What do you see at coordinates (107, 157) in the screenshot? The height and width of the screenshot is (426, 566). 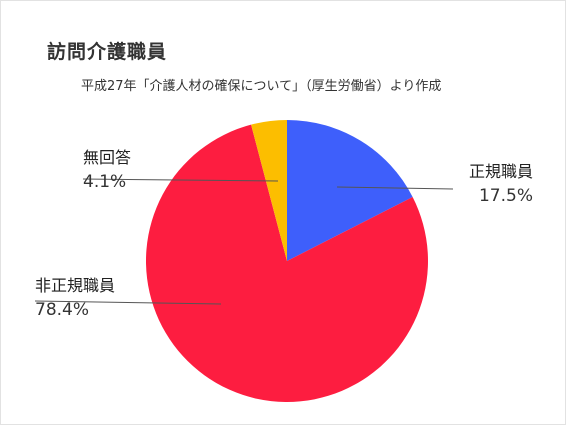 I see `slice-label: 無回答` at bounding box center [107, 157].